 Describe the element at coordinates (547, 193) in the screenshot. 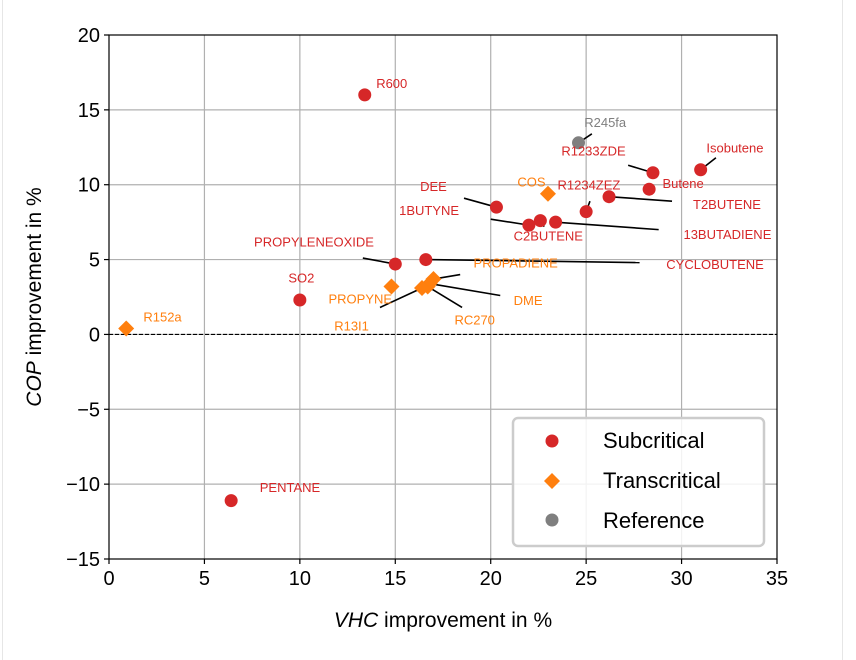

I see `point-cos` at that location.